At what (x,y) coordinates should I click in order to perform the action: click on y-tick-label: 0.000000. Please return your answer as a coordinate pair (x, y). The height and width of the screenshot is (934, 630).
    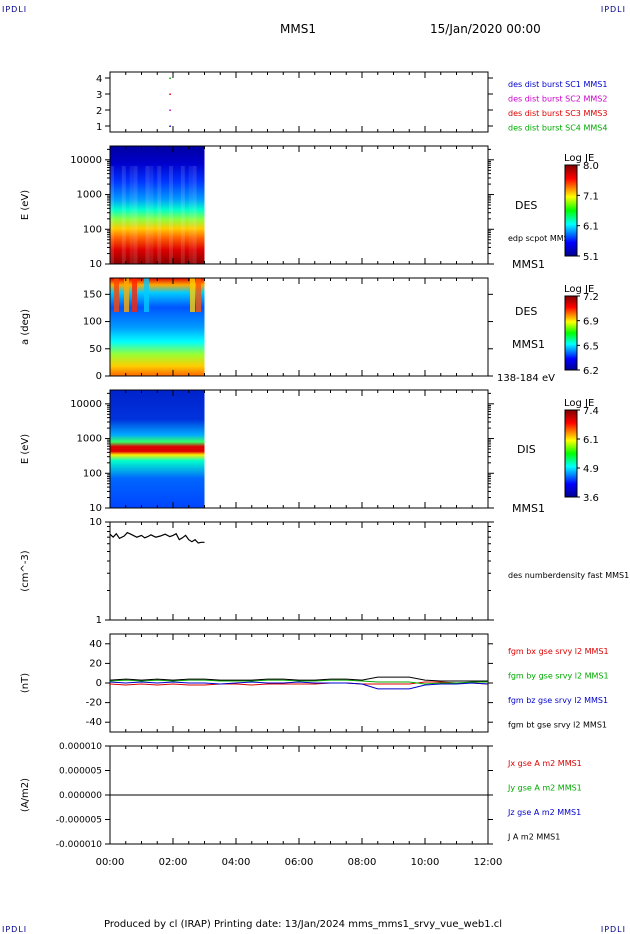
    Looking at the image, I should click on (80, 796).